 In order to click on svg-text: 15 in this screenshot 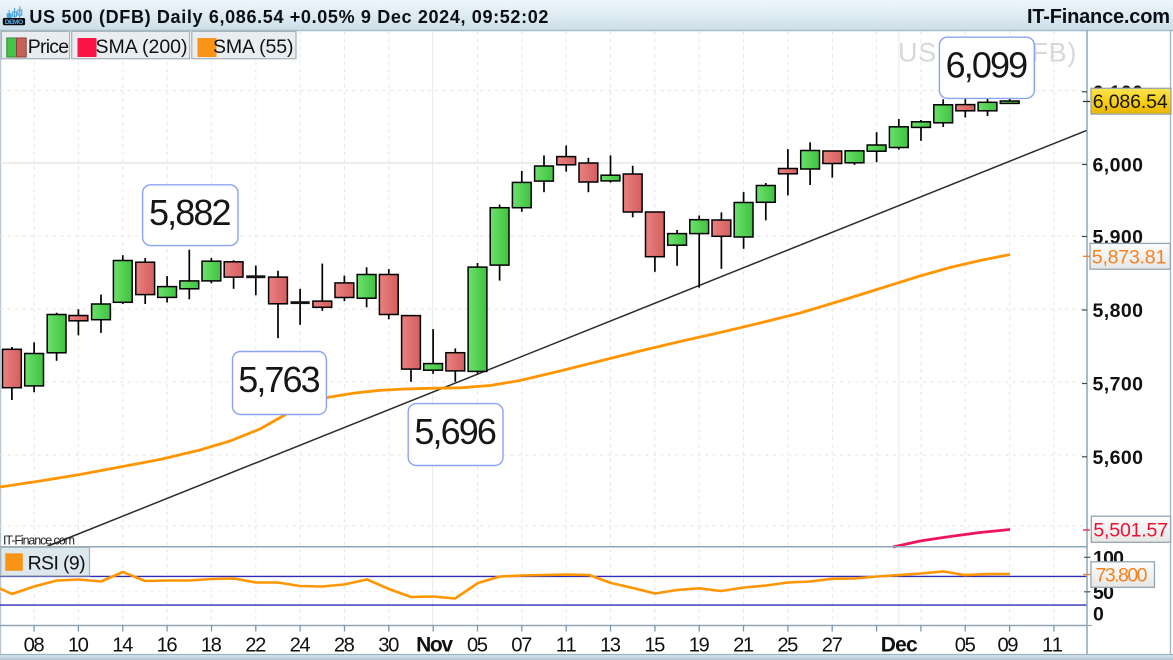, I will do `click(654, 645)`.